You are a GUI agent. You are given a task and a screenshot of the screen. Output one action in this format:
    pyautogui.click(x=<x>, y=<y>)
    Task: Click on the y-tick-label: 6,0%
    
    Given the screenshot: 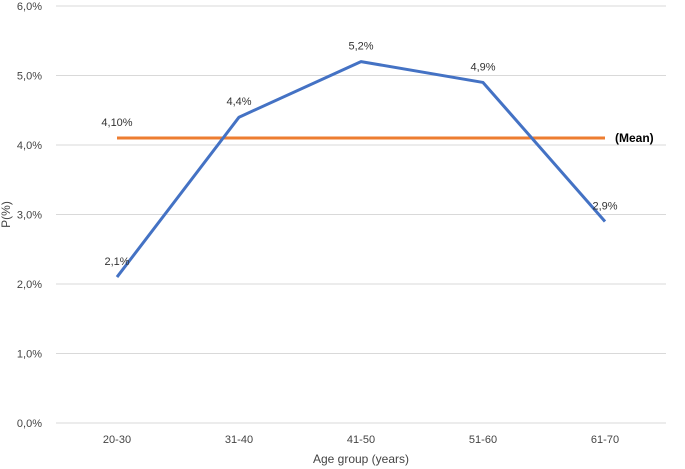 What is the action you would take?
    pyautogui.click(x=29, y=7)
    